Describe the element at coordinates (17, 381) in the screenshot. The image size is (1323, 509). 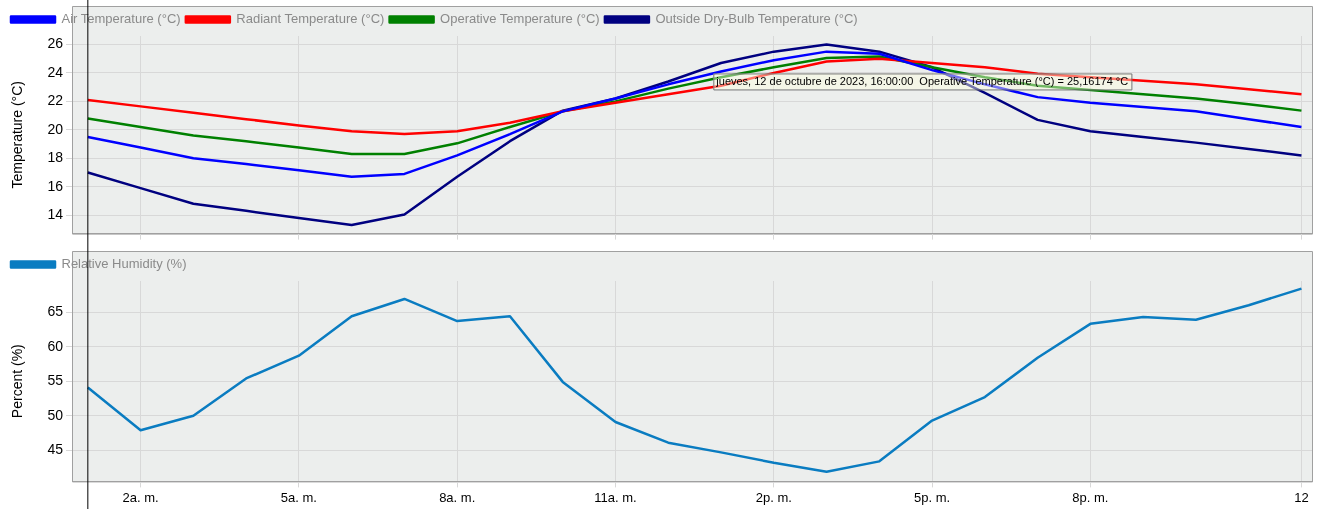
I see `y-axis-title: Percent (%)` at that location.